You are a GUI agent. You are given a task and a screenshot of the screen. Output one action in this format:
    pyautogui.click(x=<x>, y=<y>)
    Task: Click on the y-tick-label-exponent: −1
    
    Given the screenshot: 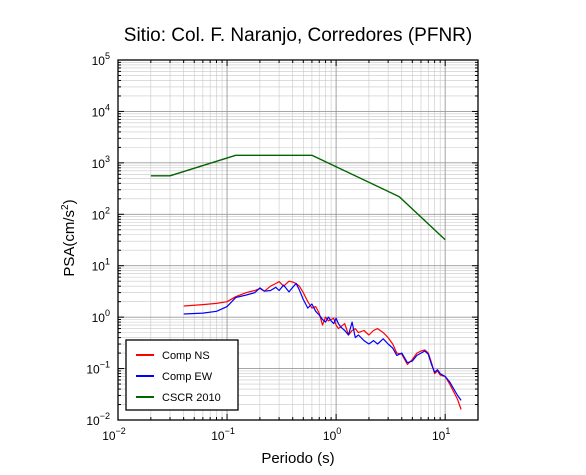 What is the action you would take?
    pyautogui.click(x=105, y=365)
    